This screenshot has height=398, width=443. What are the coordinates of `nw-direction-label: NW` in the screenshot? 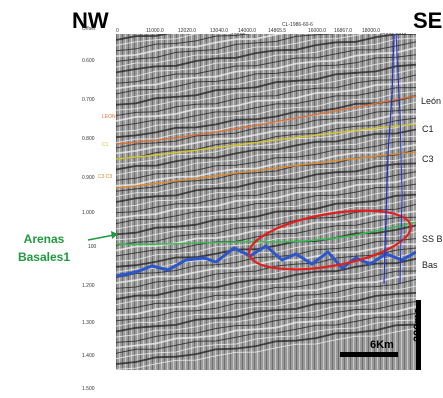 It's located at (90, 20).